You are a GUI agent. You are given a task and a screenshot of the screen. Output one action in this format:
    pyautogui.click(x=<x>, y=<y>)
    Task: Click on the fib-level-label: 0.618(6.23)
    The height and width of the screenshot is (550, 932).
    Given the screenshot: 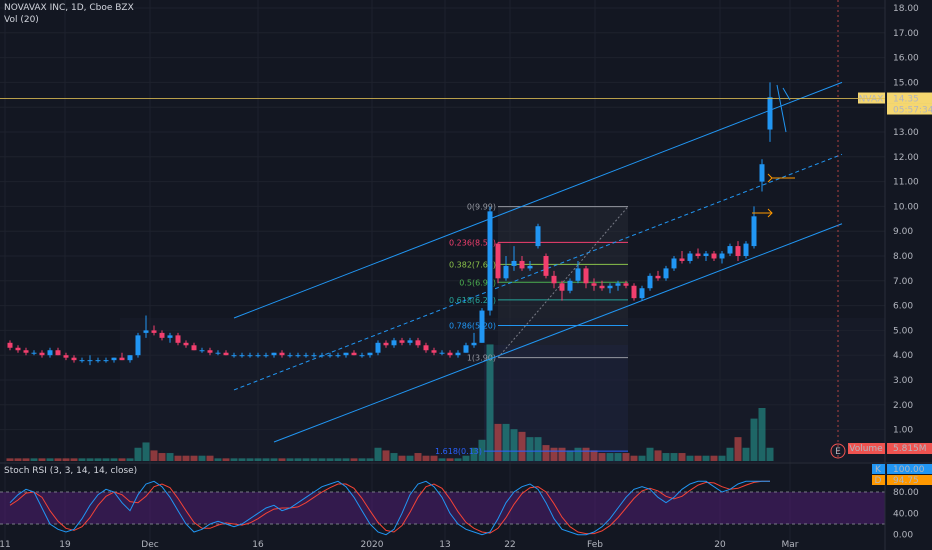 What is the action you would take?
    pyautogui.click(x=472, y=300)
    